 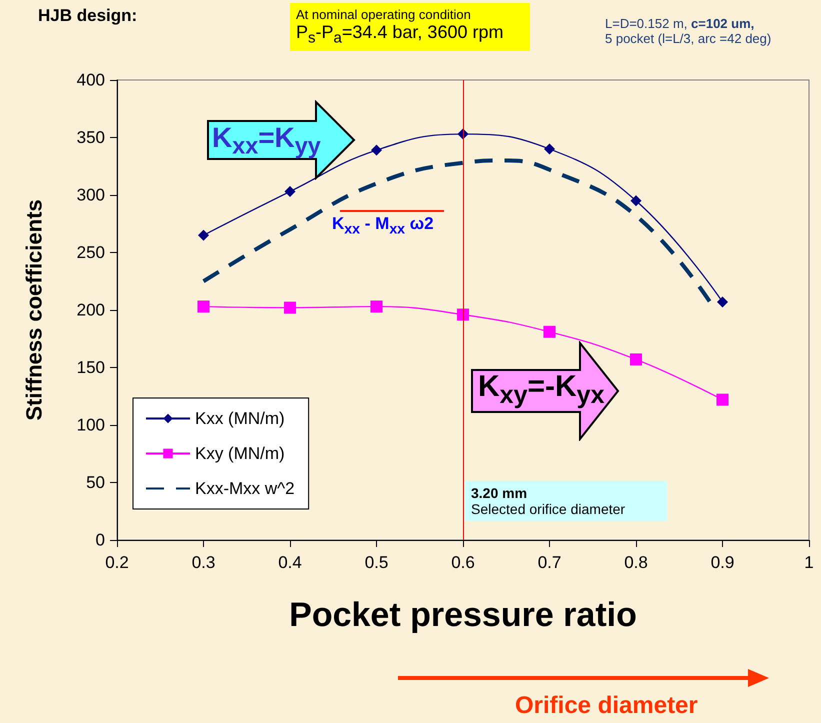 I want to click on y-tick-label: 0, so click(x=100, y=540).